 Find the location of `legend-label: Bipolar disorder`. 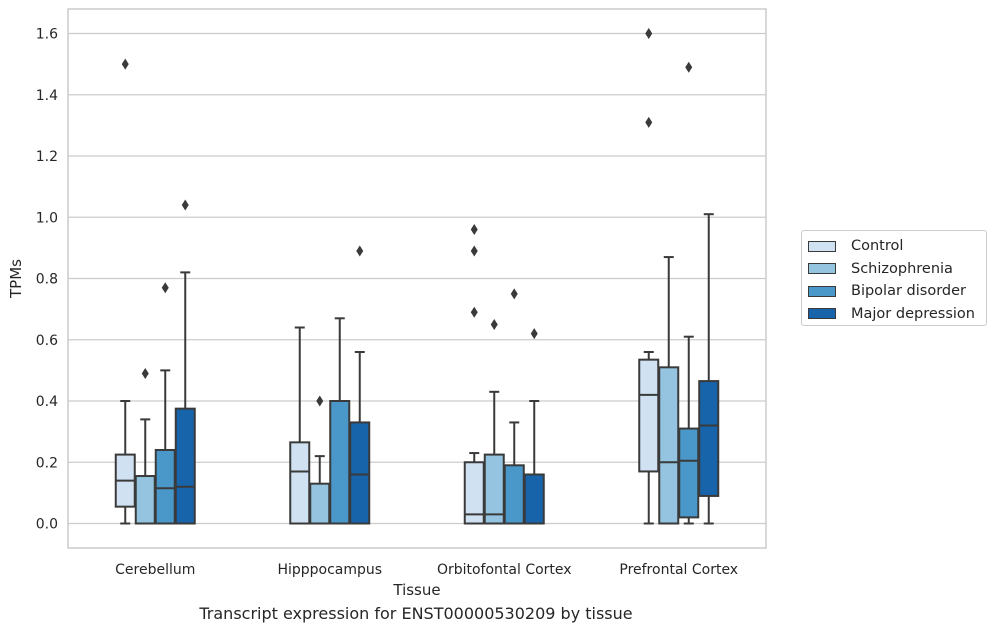

legend-label: Bipolar disorder is located at coordinates (908, 291).